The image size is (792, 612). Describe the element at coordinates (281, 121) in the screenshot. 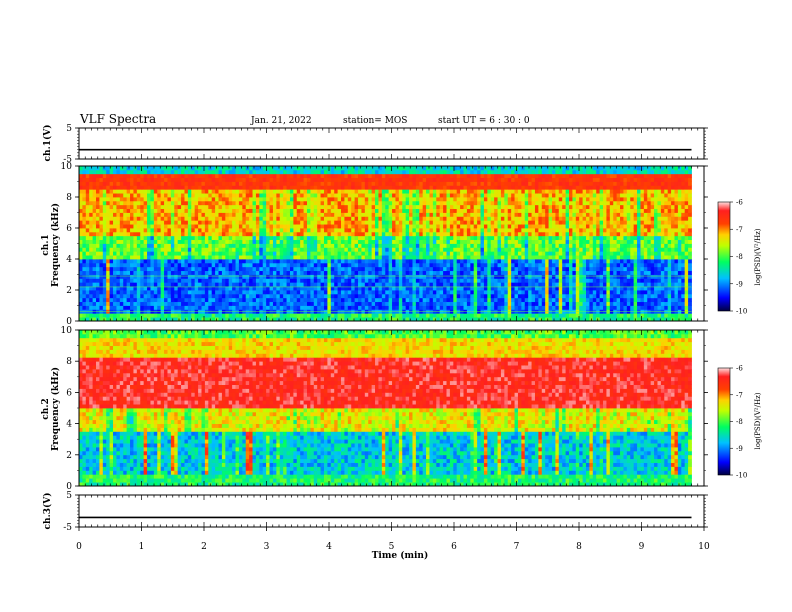

I see `date-label: Jan. 21, 2022` at that location.